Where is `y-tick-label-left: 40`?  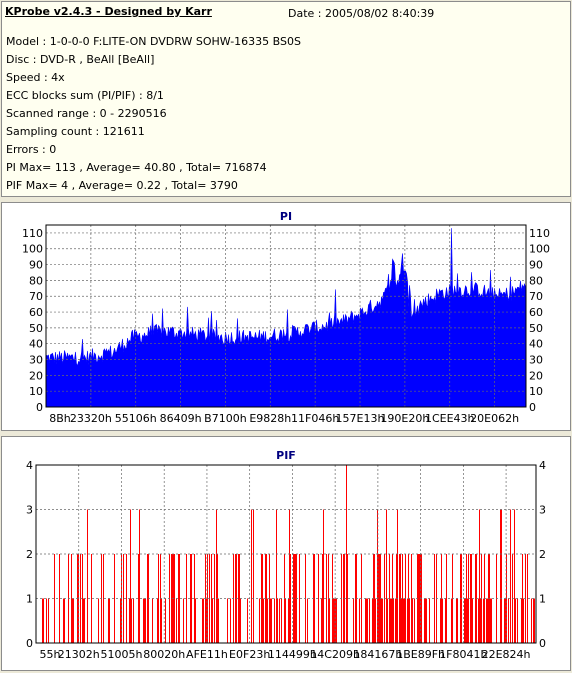 y-tick-label-left: 40 is located at coordinates (36, 344).